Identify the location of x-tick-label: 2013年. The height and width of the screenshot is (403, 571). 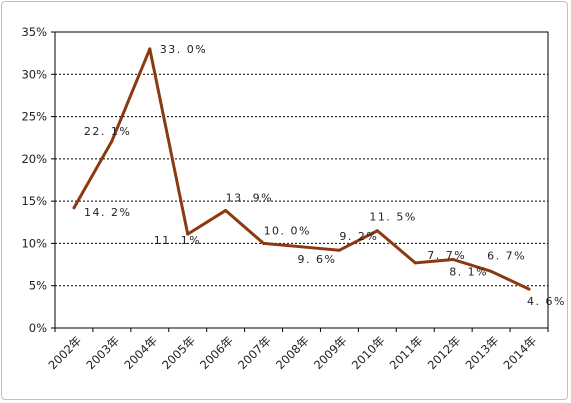
(482, 352).